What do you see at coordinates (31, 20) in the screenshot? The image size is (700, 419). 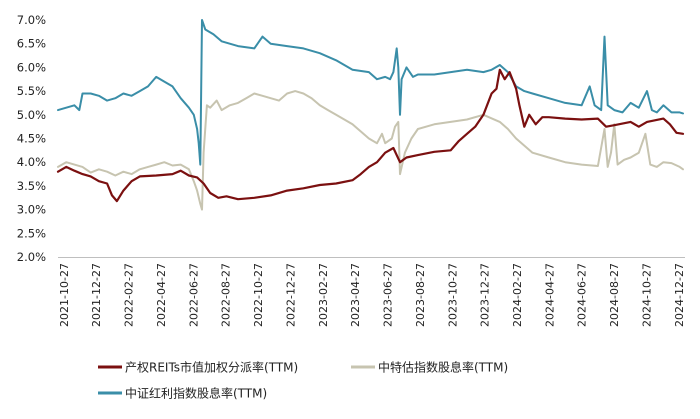 I see `y-tick-label: 7.0%` at bounding box center [31, 20].